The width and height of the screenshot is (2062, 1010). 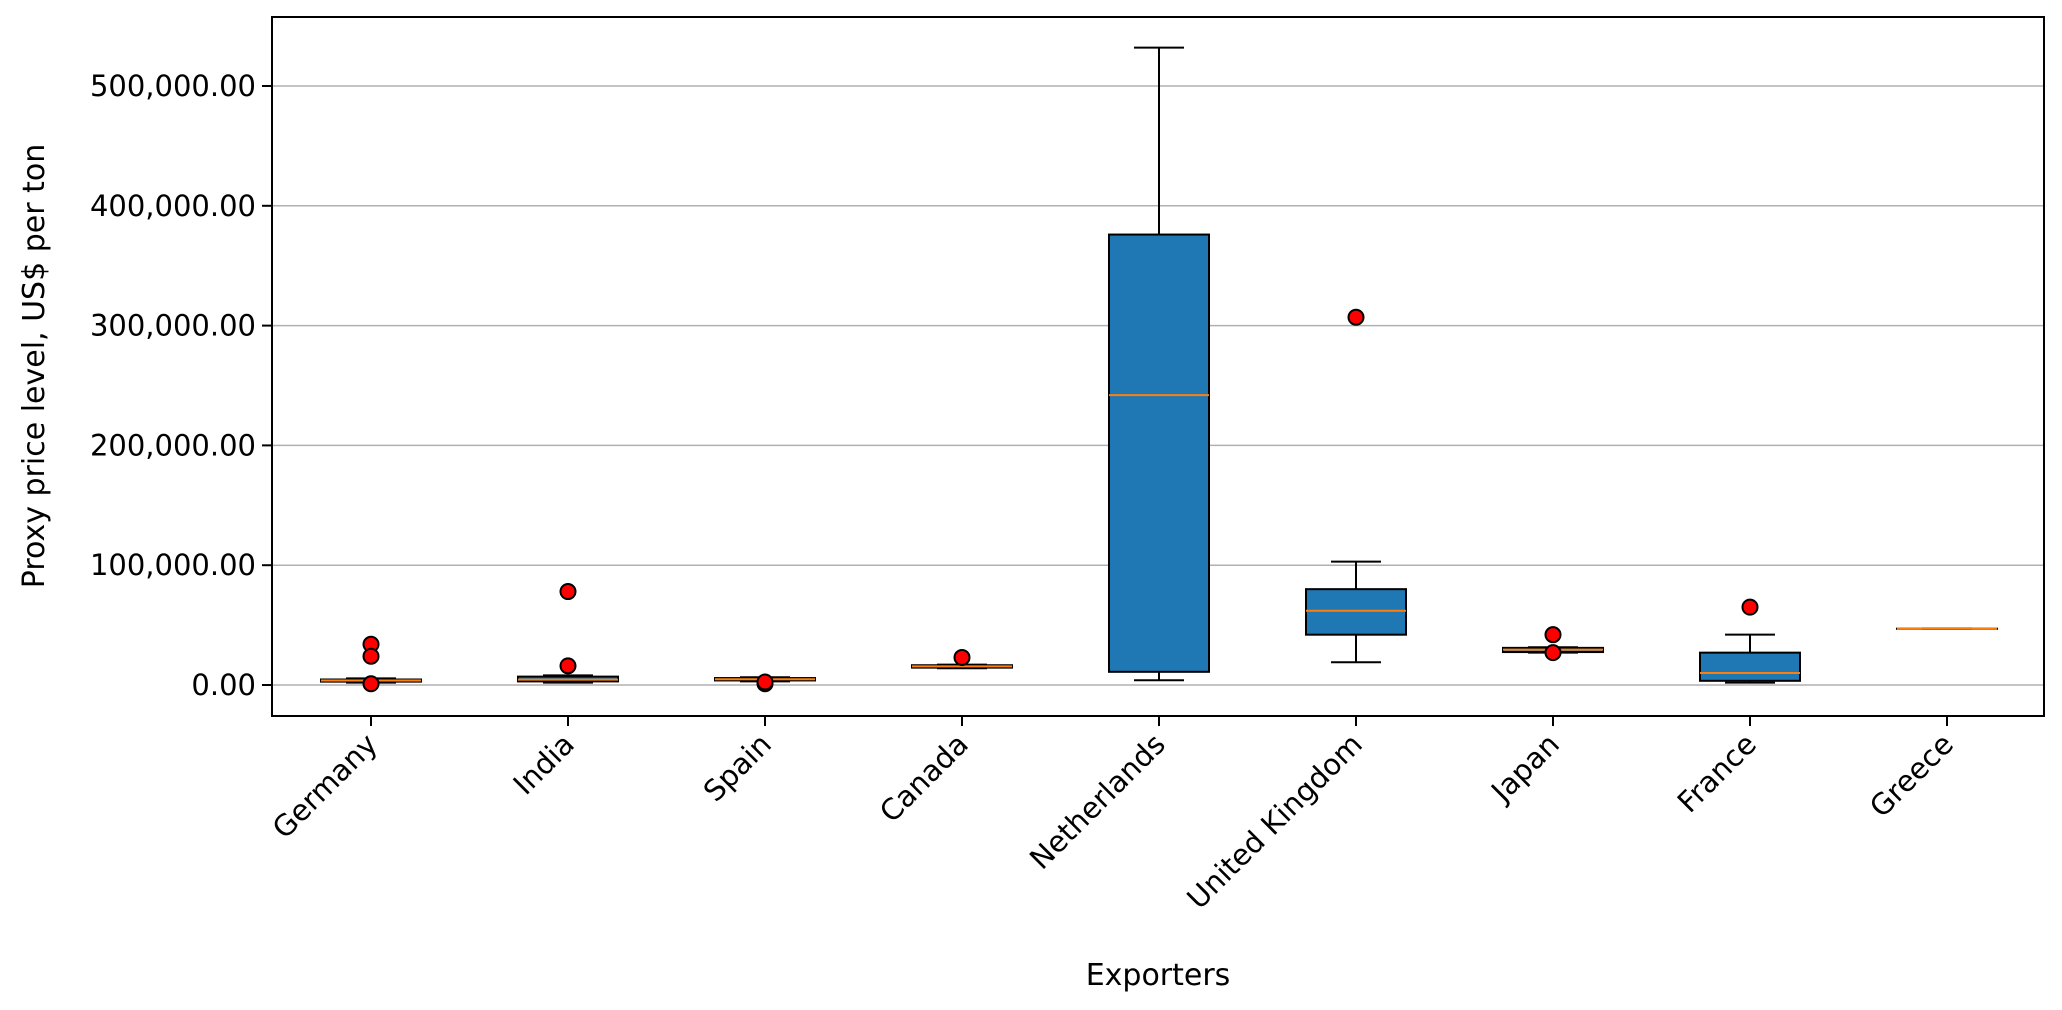 I want to click on x-tick-label: Japan, so click(x=1524, y=768).